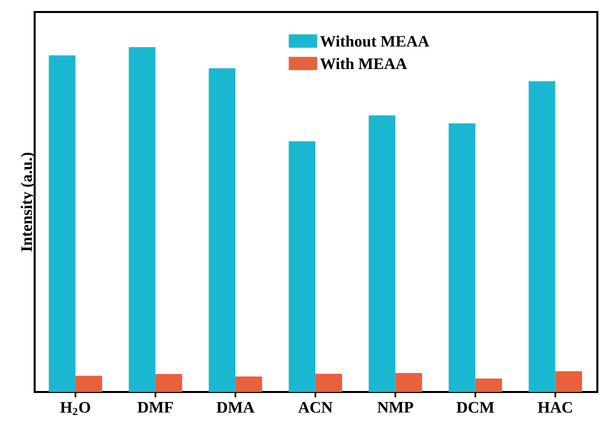 The width and height of the screenshot is (600, 423). Describe the element at coordinates (395, 407) in the screenshot. I see `x-tick-label: NMP` at that location.